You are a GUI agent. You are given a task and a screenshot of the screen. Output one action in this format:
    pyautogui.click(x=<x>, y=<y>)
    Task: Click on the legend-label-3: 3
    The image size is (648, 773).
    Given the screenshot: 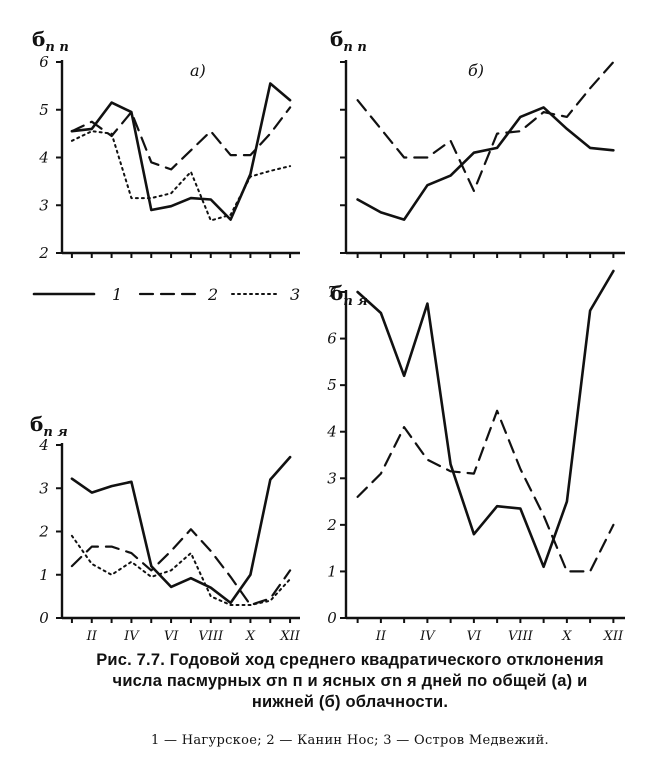 What is the action you would take?
    pyautogui.click(x=295, y=294)
    